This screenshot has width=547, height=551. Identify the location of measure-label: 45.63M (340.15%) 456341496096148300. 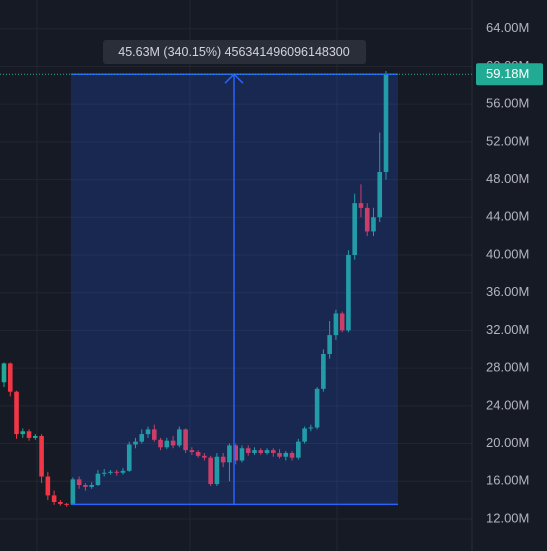
(233, 52).